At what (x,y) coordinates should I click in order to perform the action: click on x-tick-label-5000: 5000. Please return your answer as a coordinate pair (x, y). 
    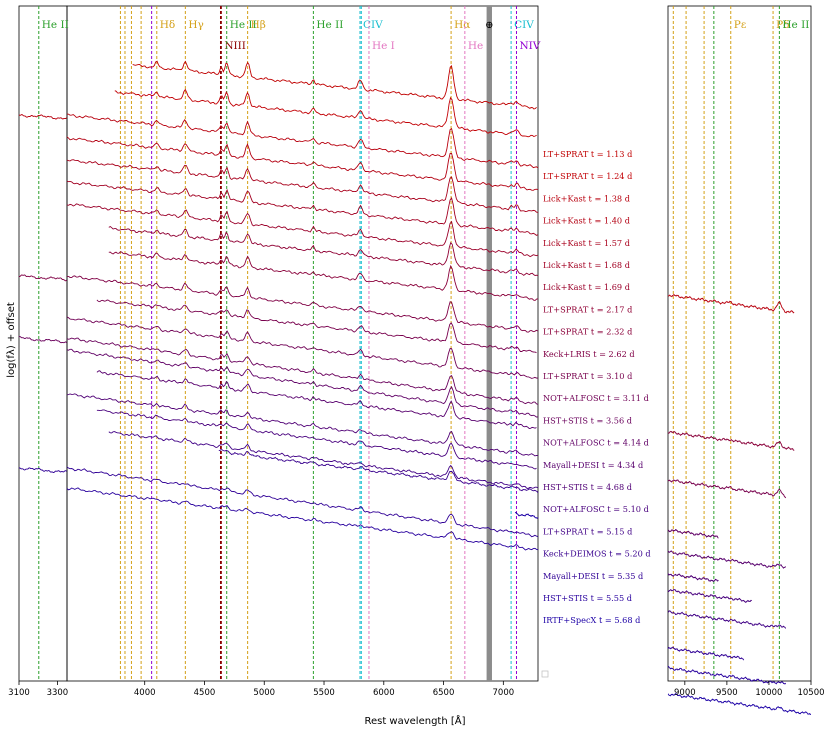
    Looking at the image, I should click on (264, 693).